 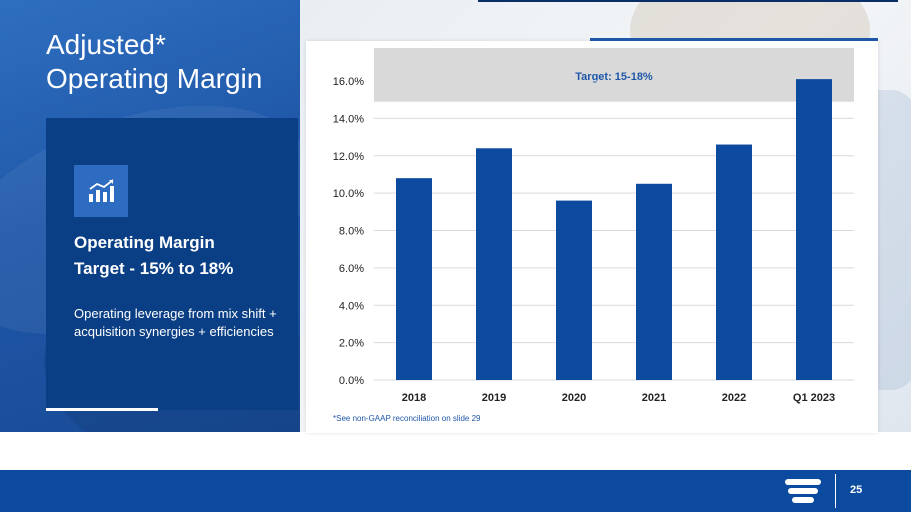 What do you see at coordinates (101, 191) in the screenshot?
I see `bar-chart-trend-icon` at bounding box center [101, 191].